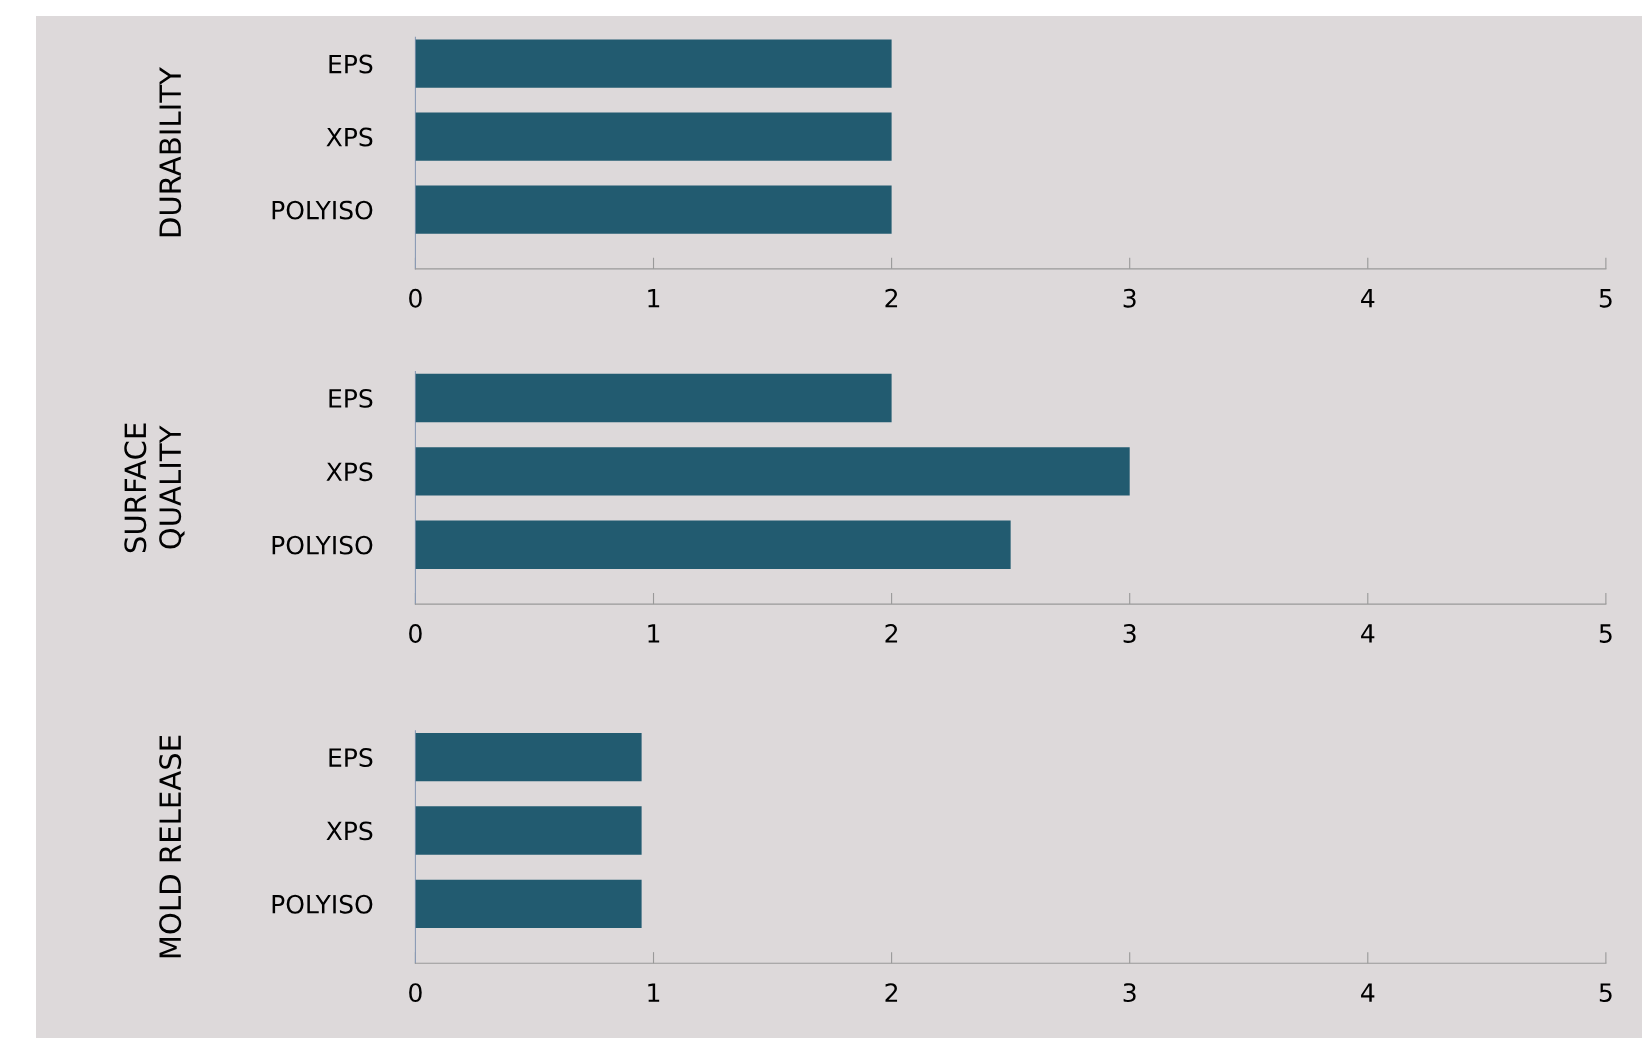 The height and width of the screenshot is (1038, 1642). Describe the element at coordinates (154, 488) in the screenshot. I see `y-axis-title: SURFACE QUALITY` at that location.